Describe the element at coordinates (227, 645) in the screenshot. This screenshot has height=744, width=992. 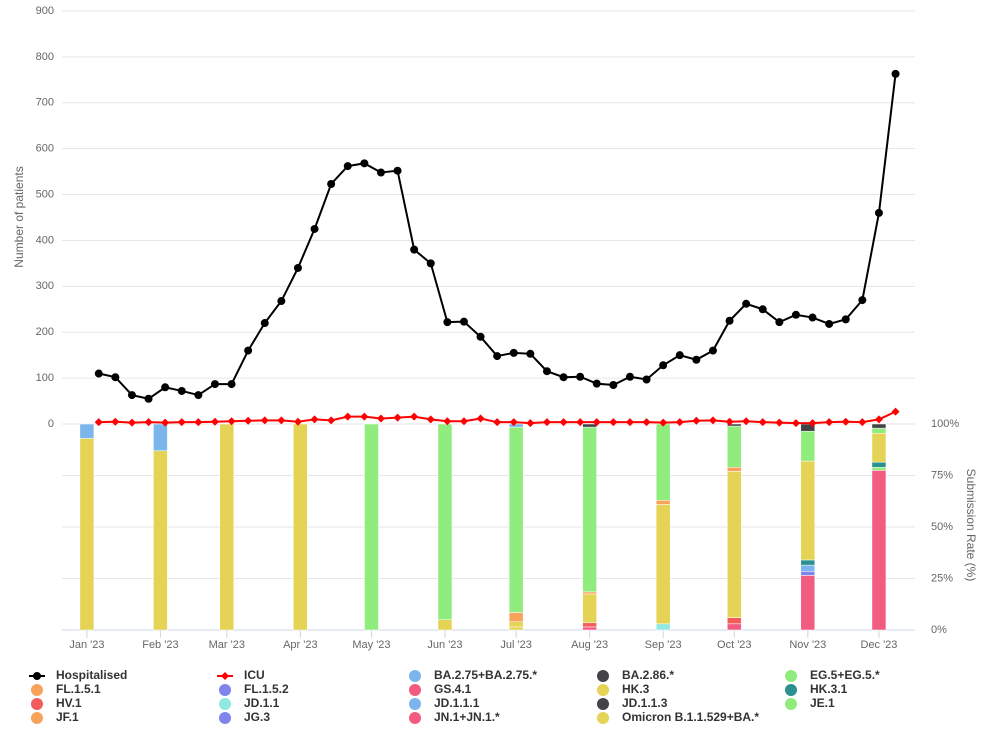
I see `x-tick-label: Mar '23` at that location.